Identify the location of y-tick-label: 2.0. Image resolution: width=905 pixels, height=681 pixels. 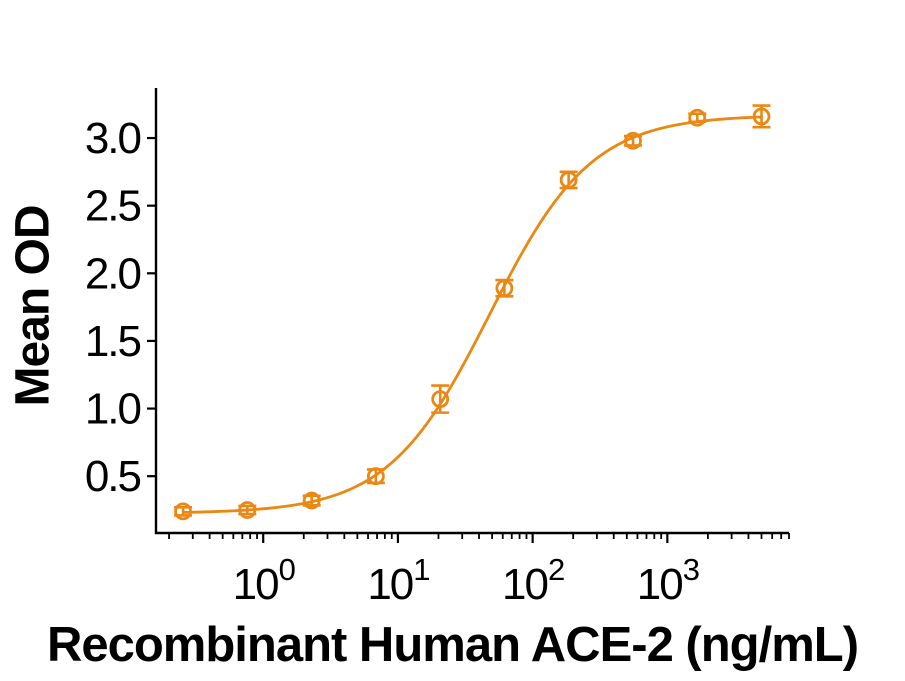
(113, 273).